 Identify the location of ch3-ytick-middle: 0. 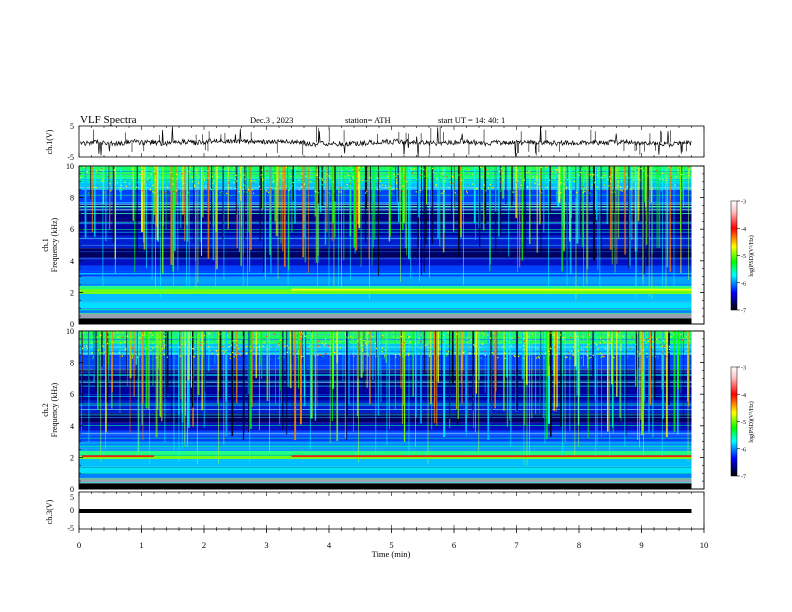
(72, 510).